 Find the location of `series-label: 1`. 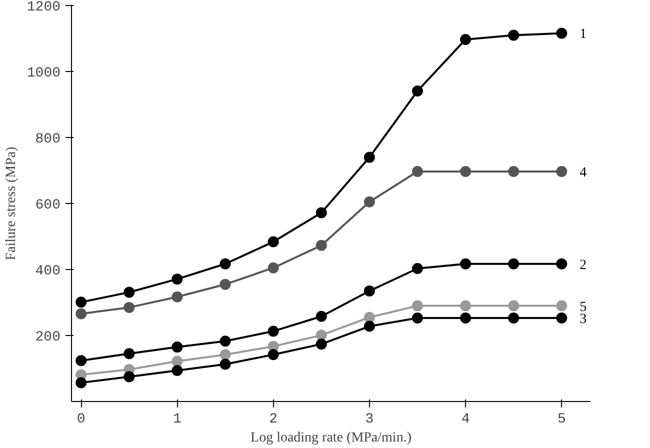

series-label: 1 is located at coordinates (583, 34).